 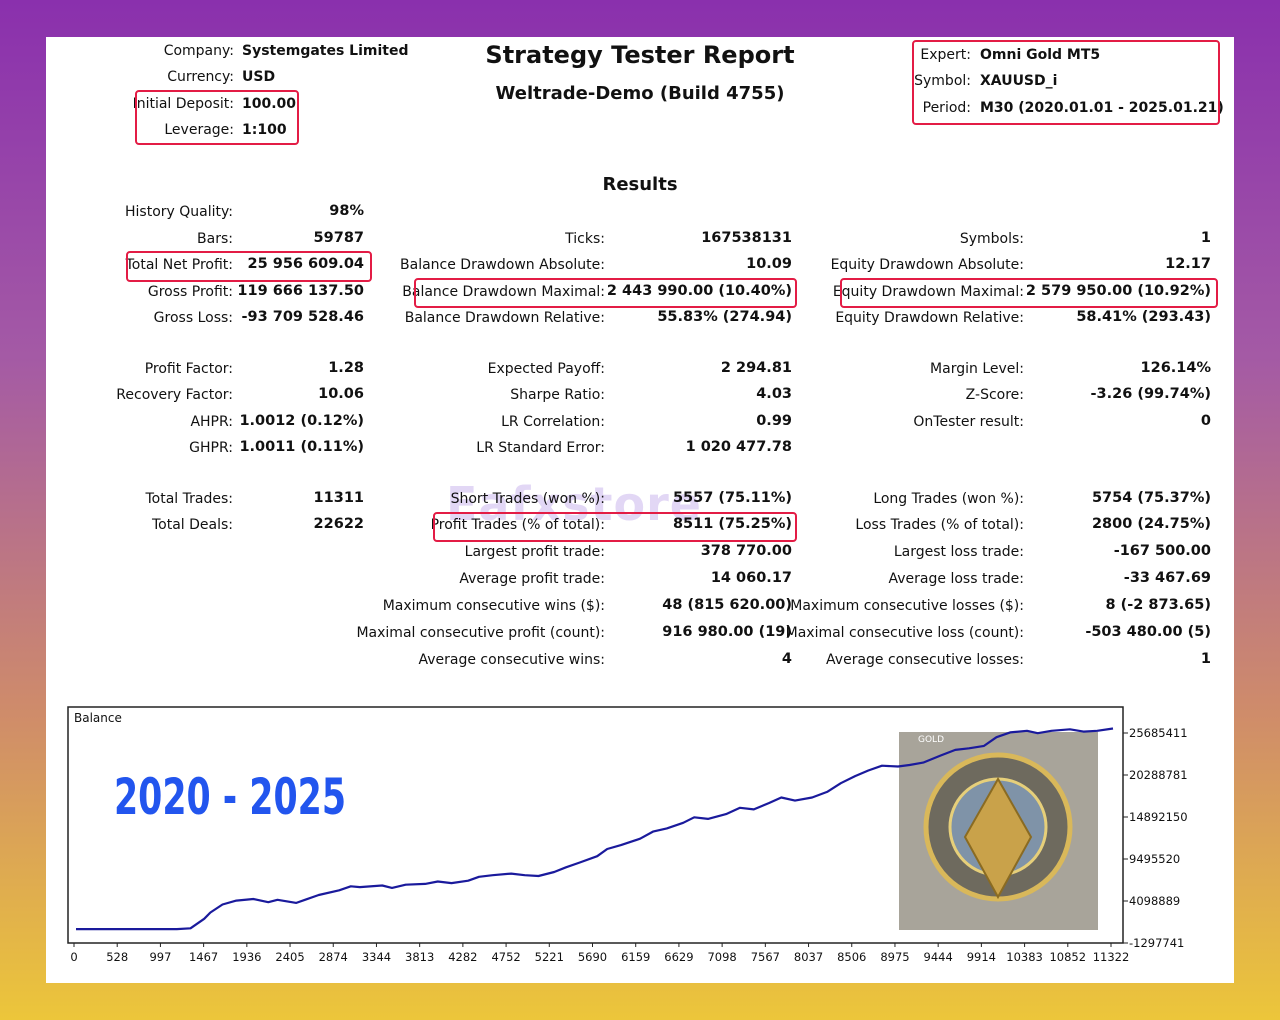 What do you see at coordinates (230, 797) in the screenshot?
I see `period-overlay-text: 2020 - 2025` at bounding box center [230, 797].